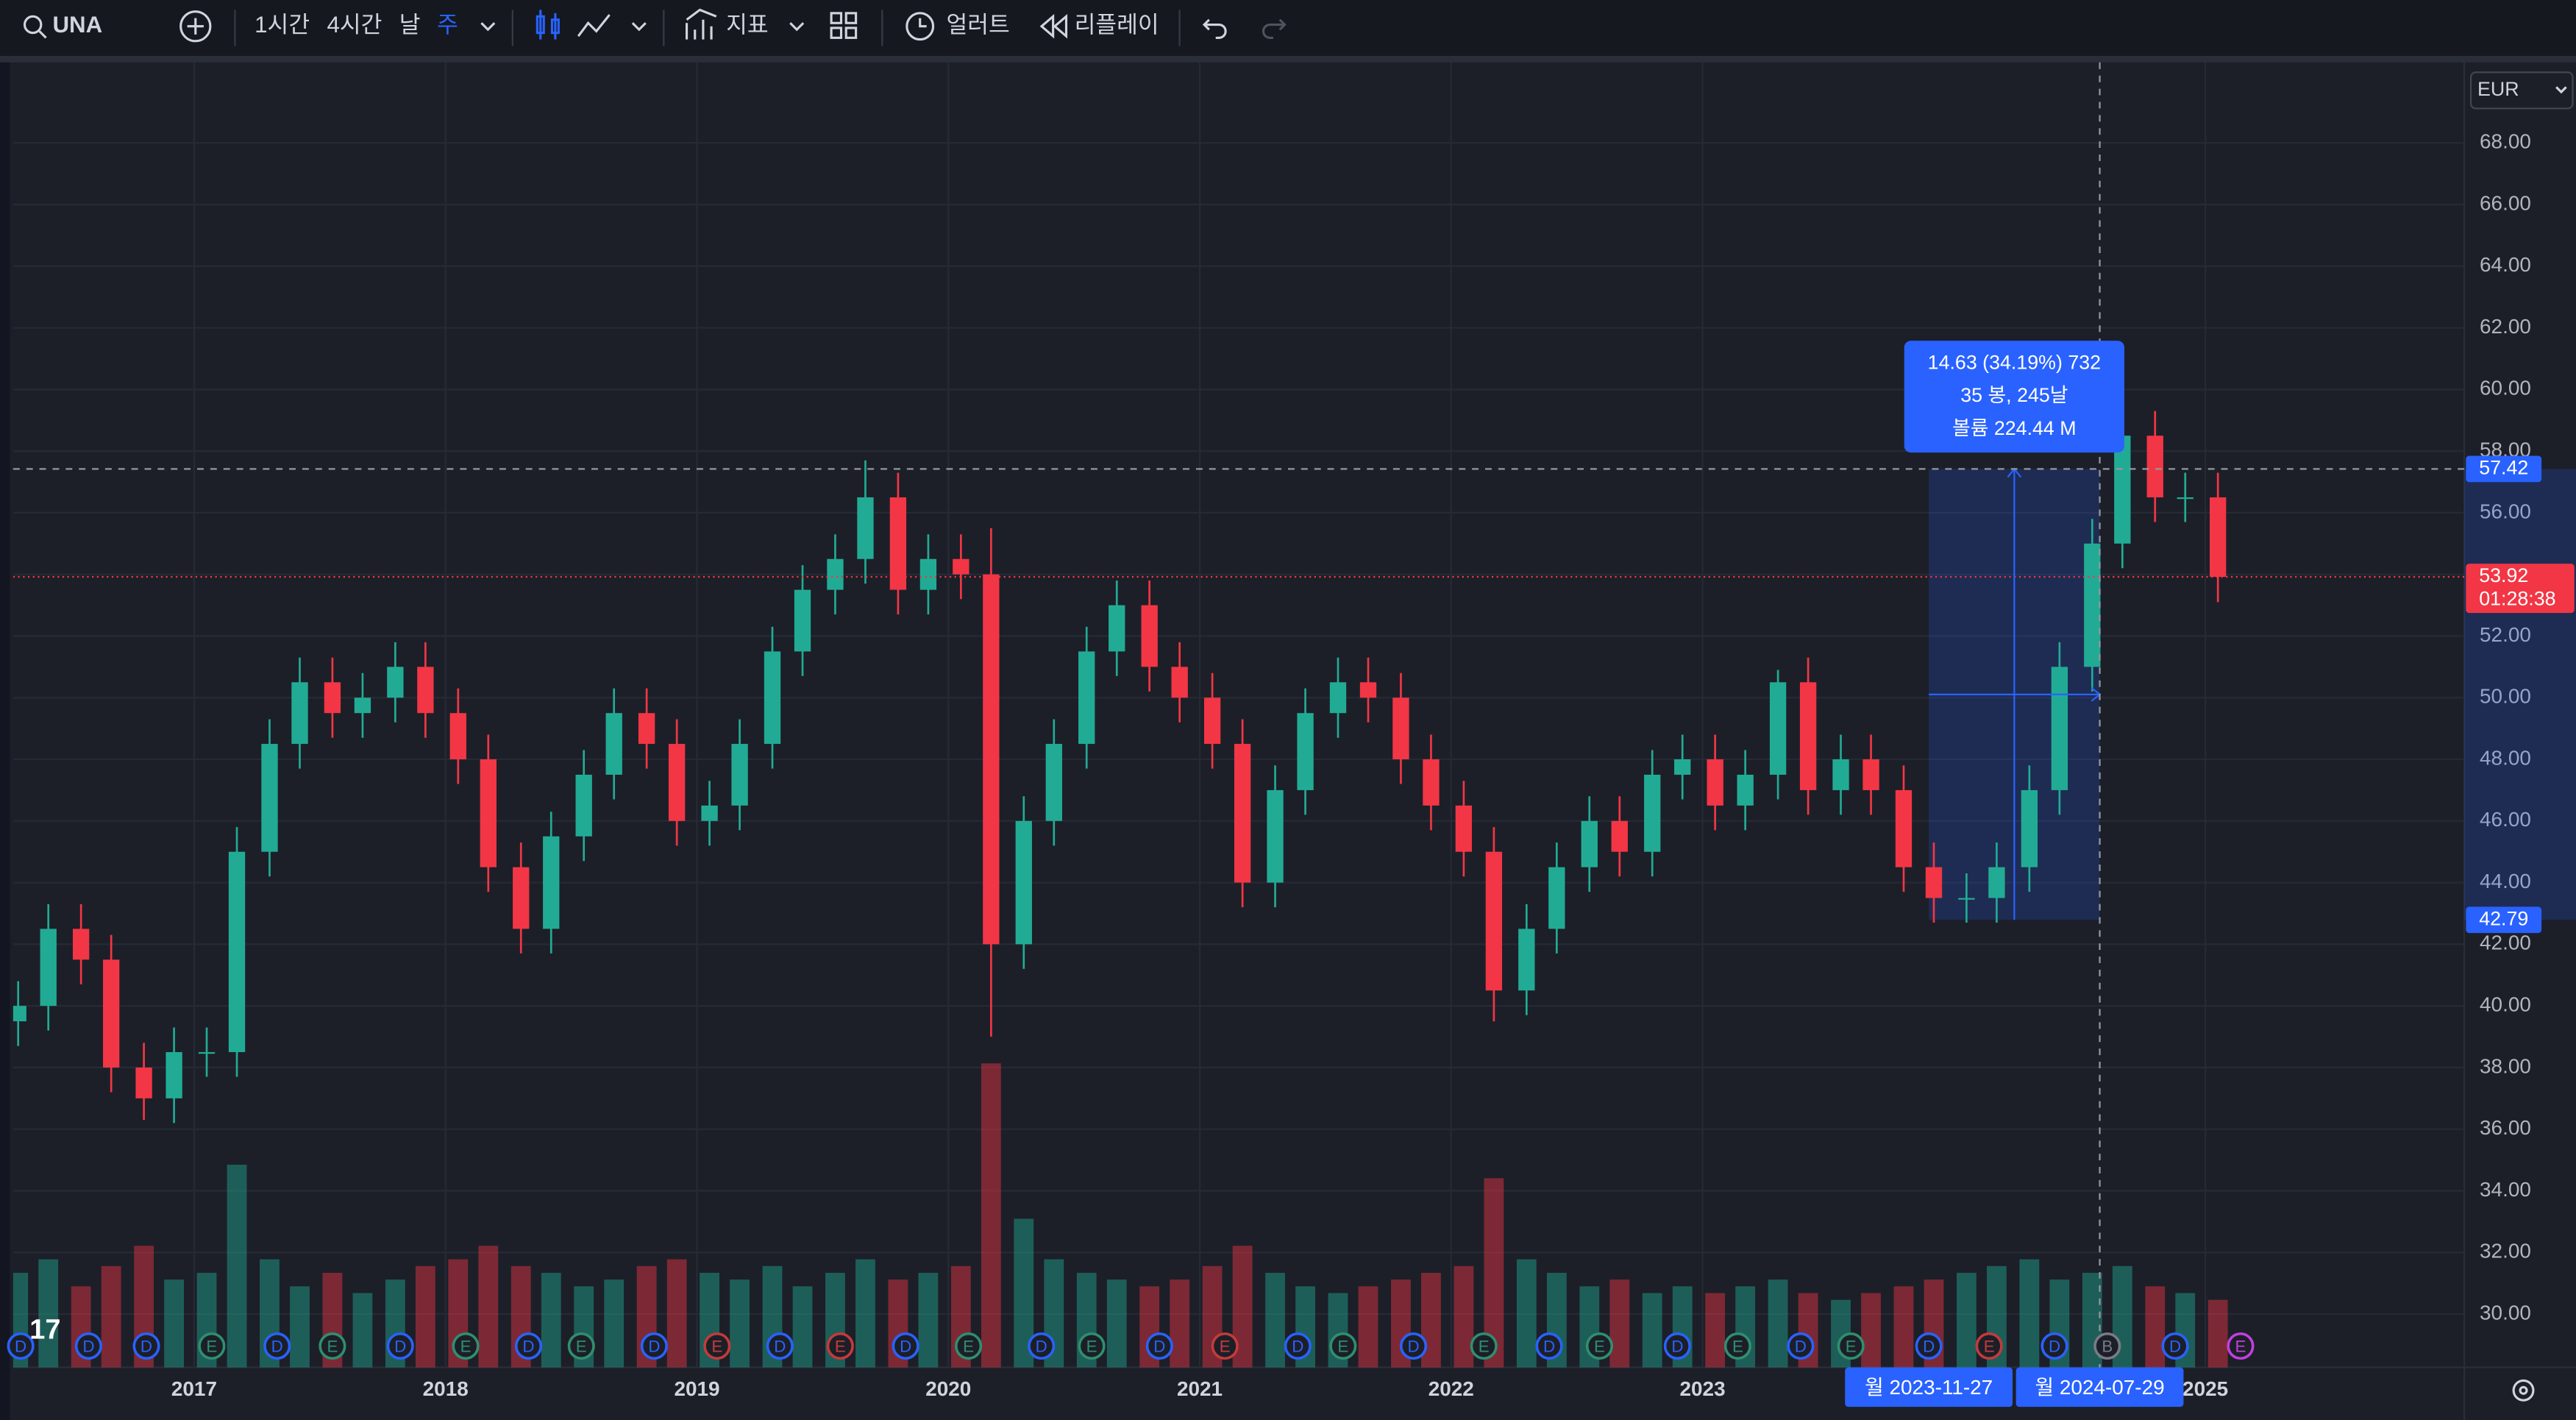 The height and width of the screenshot is (1420, 2576). I want to click on logo: 17, so click(44, 1329).